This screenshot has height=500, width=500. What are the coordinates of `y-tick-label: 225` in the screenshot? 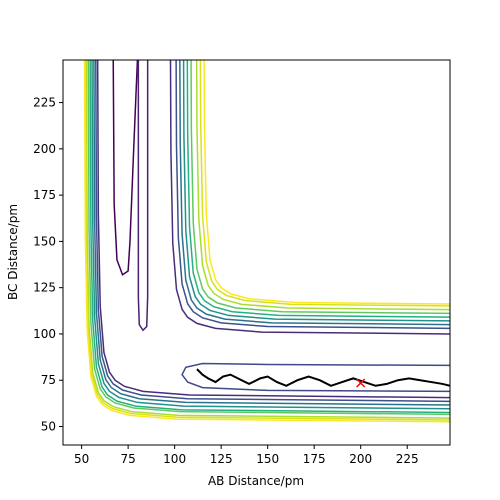 It's located at (44, 103).